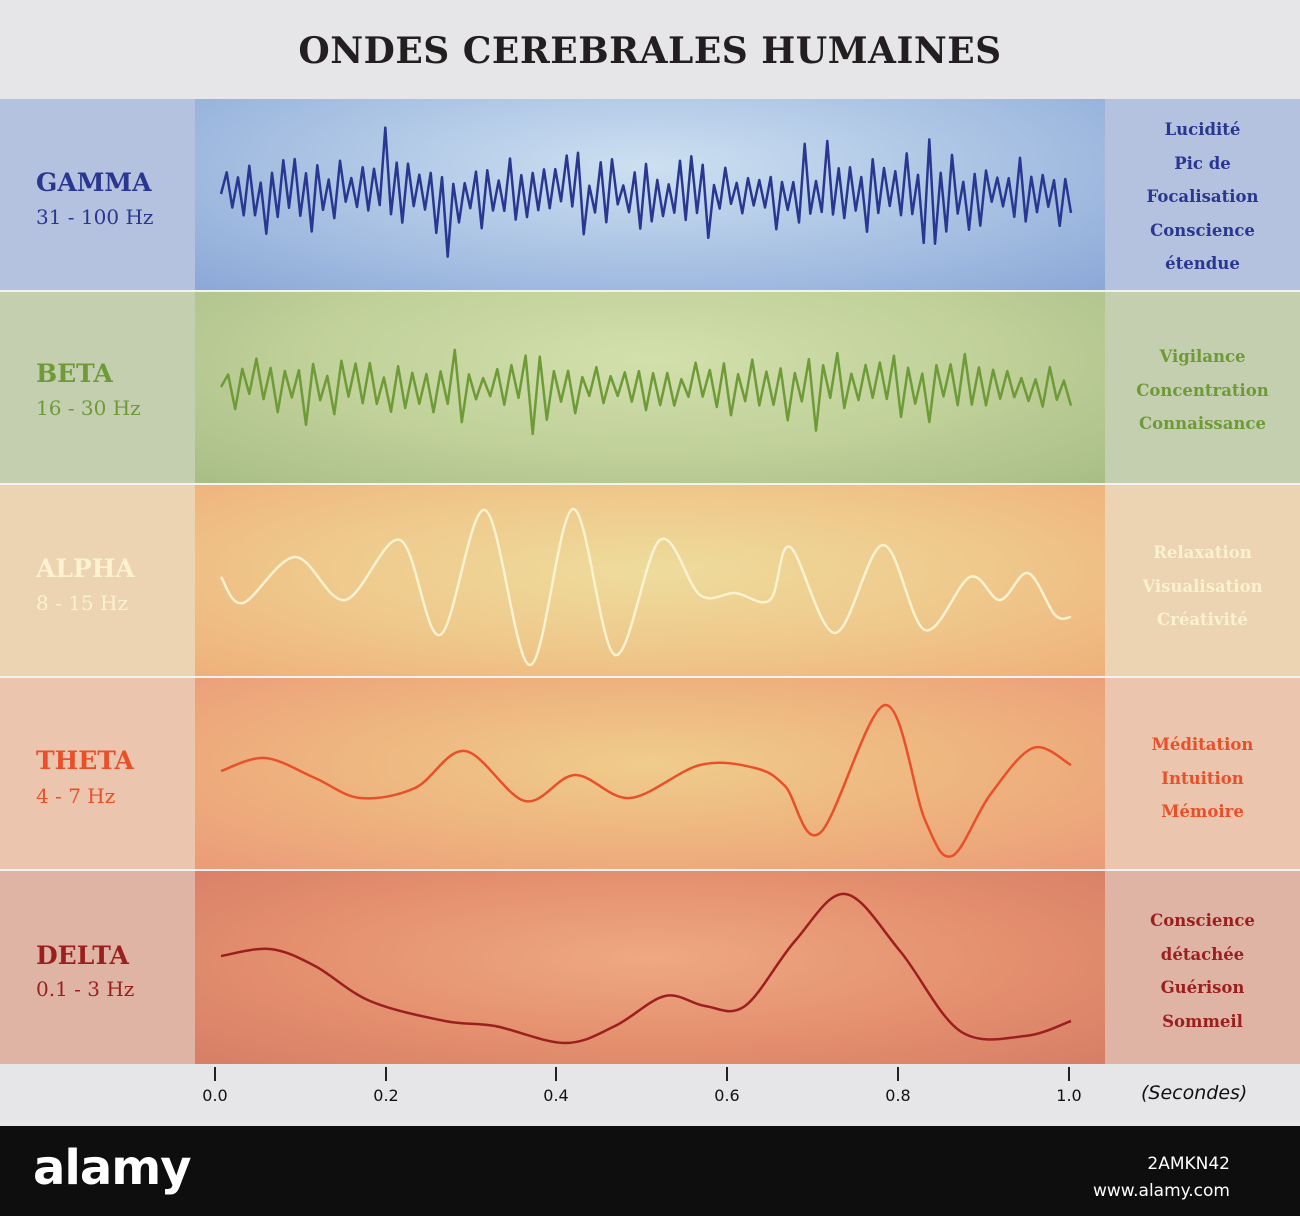  Describe the element at coordinates (74, 373) in the screenshot. I see `wave-name: BETA` at that location.